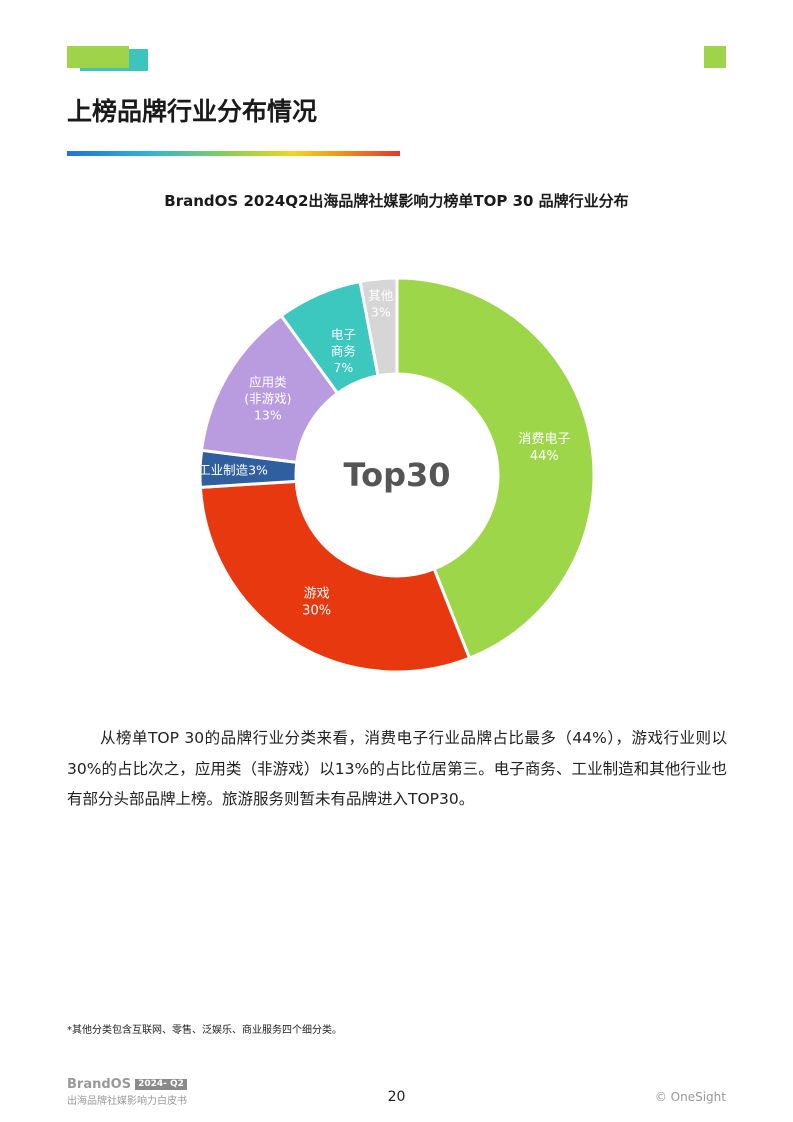  What do you see at coordinates (204, 1030) in the screenshot?
I see `footnote: *其他分类包含互联网、零售、泛娱乐、商业服务四个细分类。` at bounding box center [204, 1030].